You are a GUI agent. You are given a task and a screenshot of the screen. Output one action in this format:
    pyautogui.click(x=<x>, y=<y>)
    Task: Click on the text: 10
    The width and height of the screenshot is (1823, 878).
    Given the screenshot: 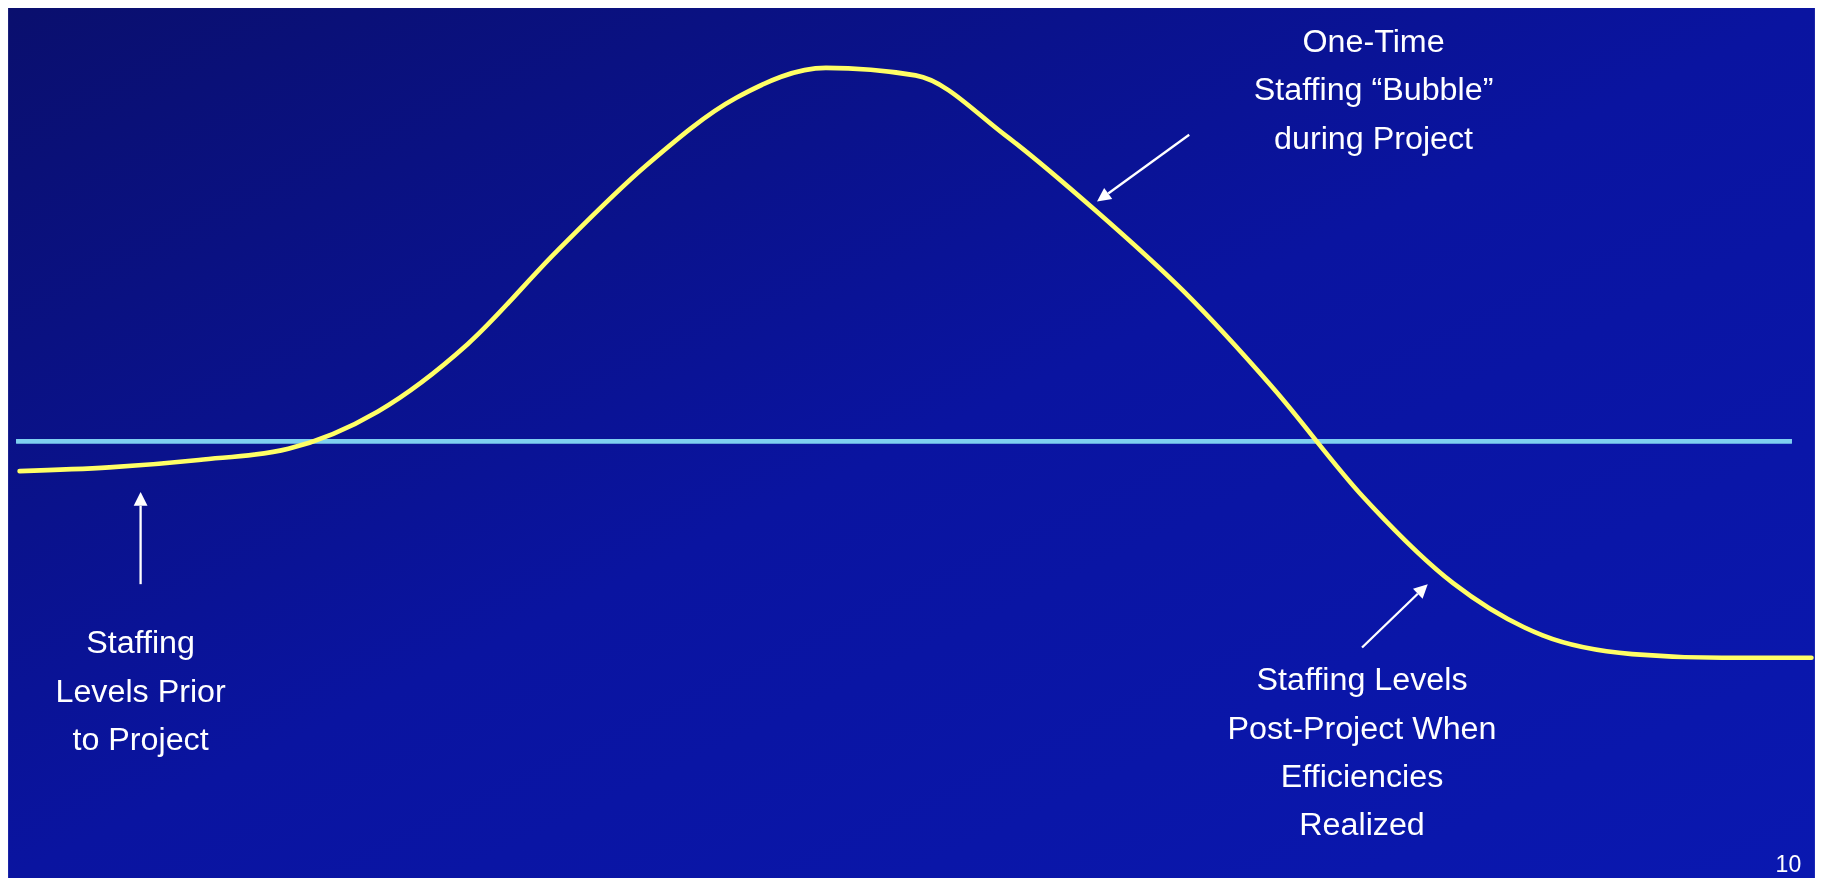 What is the action you would take?
    pyautogui.click(x=1788, y=864)
    